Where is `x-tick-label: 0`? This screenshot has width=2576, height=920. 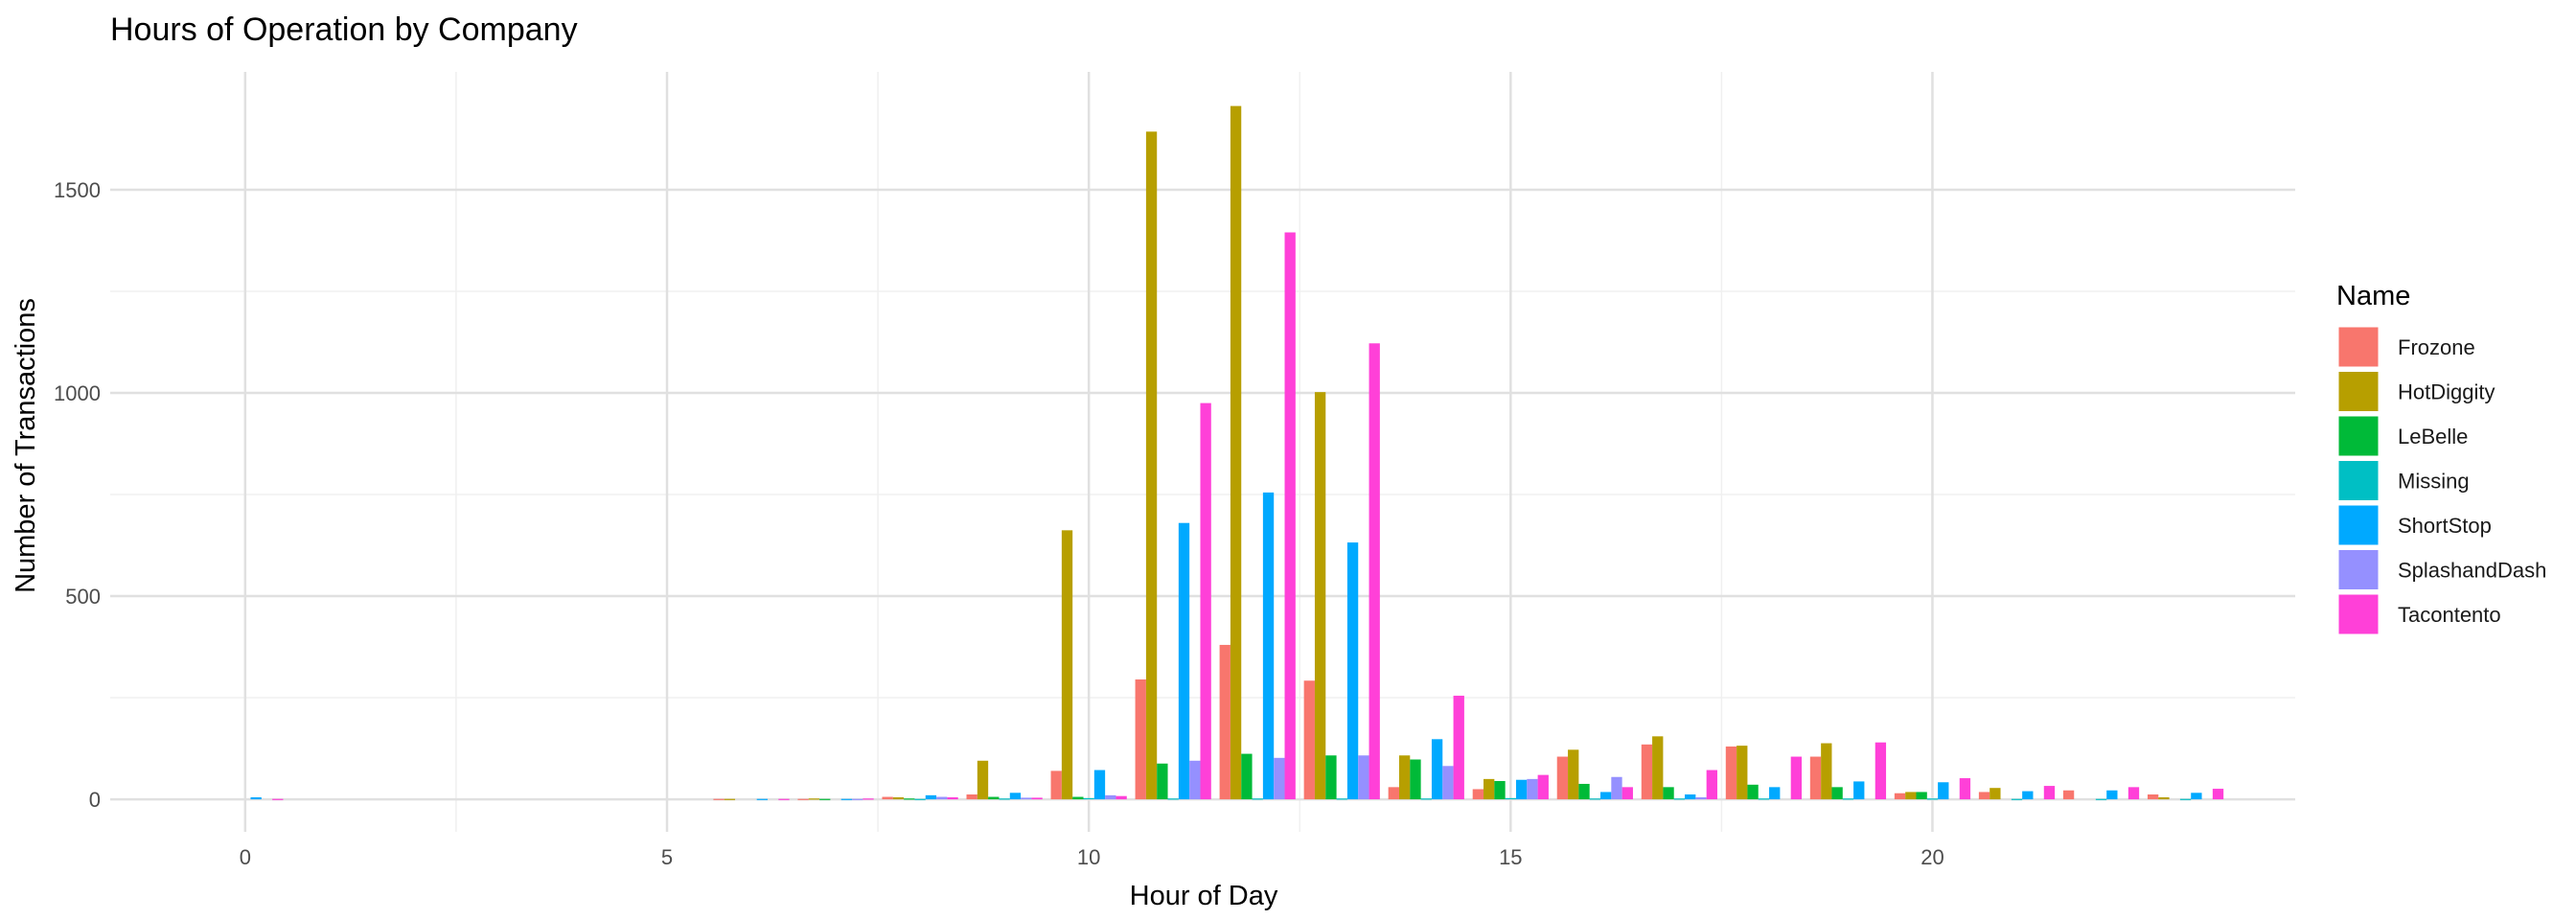
x-tick-label: 0 is located at coordinates (245, 857).